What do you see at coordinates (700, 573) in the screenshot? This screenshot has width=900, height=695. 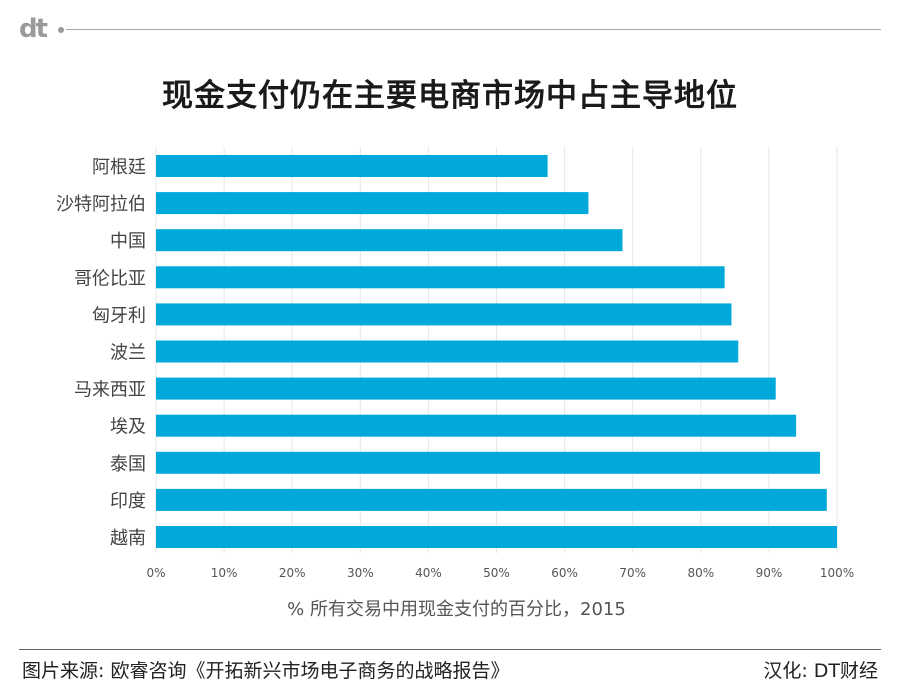 I see `x-tick-label: 80%` at bounding box center [700, 573].